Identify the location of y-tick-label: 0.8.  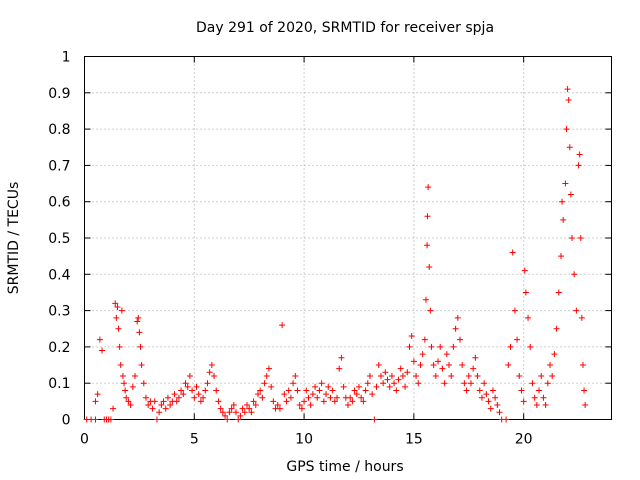
(59, 130).